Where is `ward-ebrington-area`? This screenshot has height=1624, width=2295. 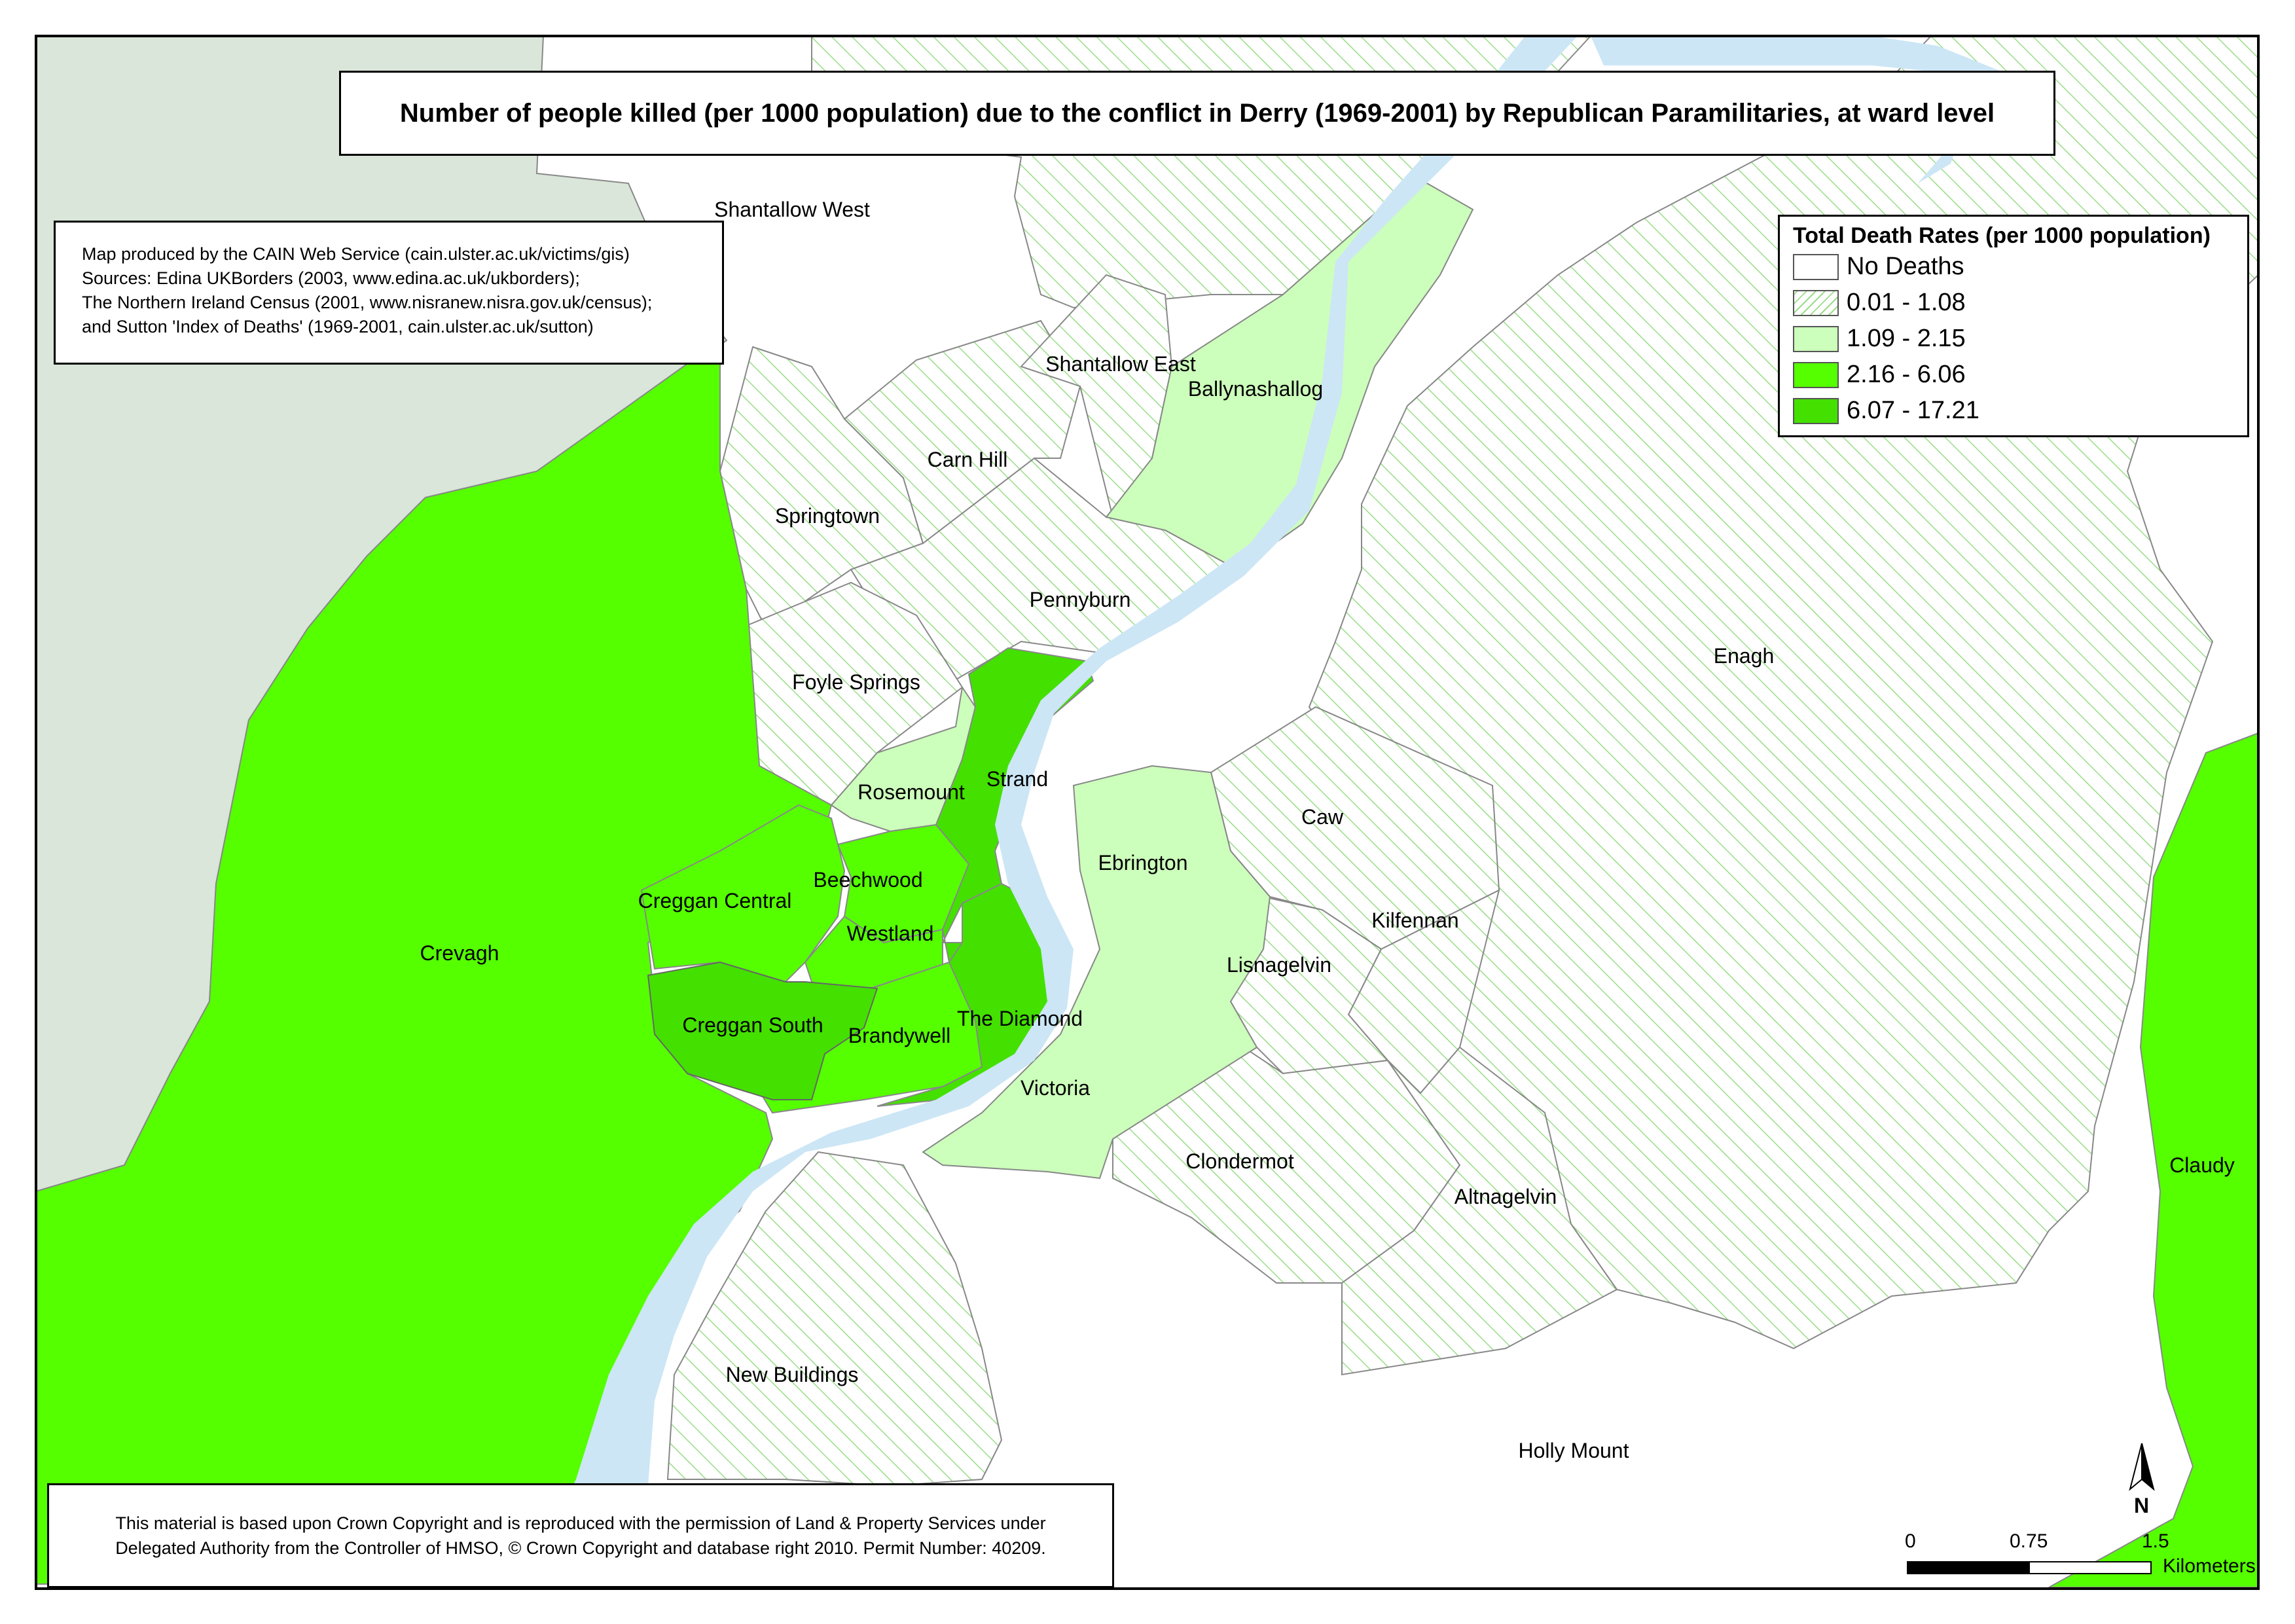
ward-ebrington-area is located at coordinates (1097, 972).